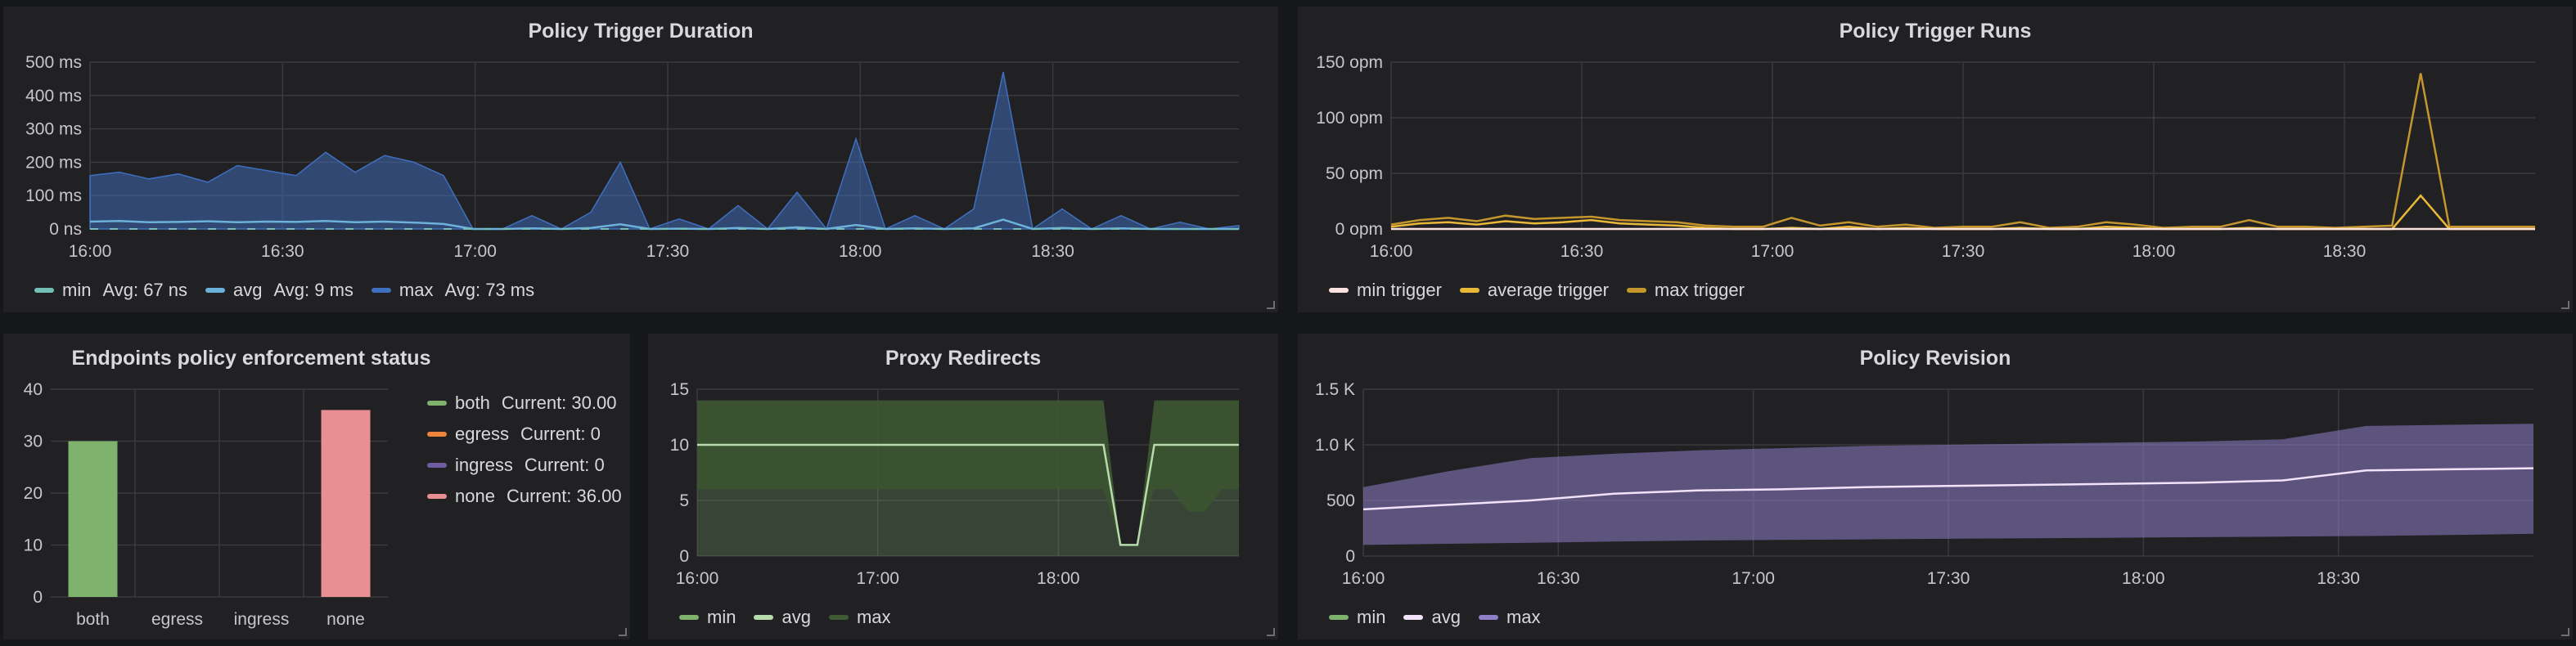 This screenshot has height=646, width=2576. I want to click on panel-title: Policy Revision, so click(1935, 358).